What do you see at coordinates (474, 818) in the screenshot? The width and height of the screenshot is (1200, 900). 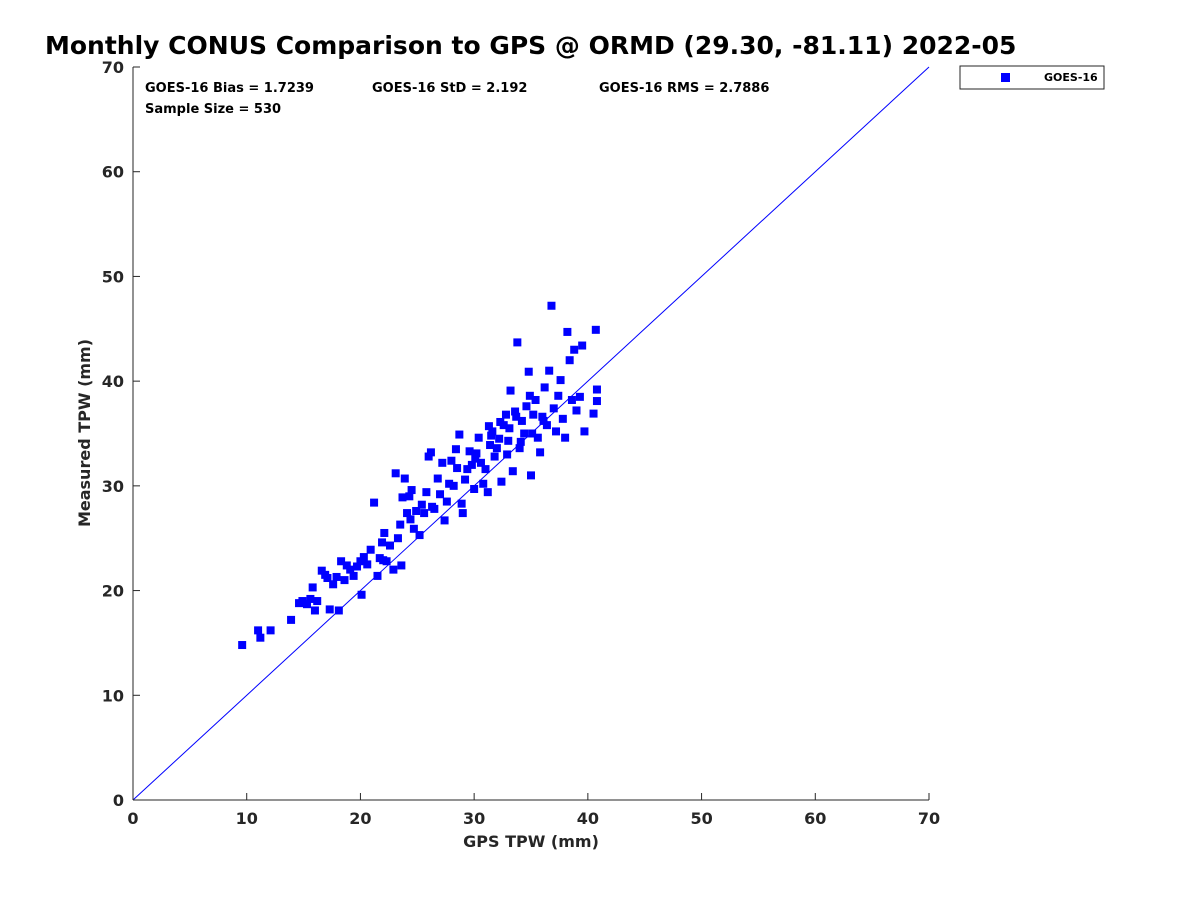 I see `x-tick-label: 30` at bounding box center [474, 818].